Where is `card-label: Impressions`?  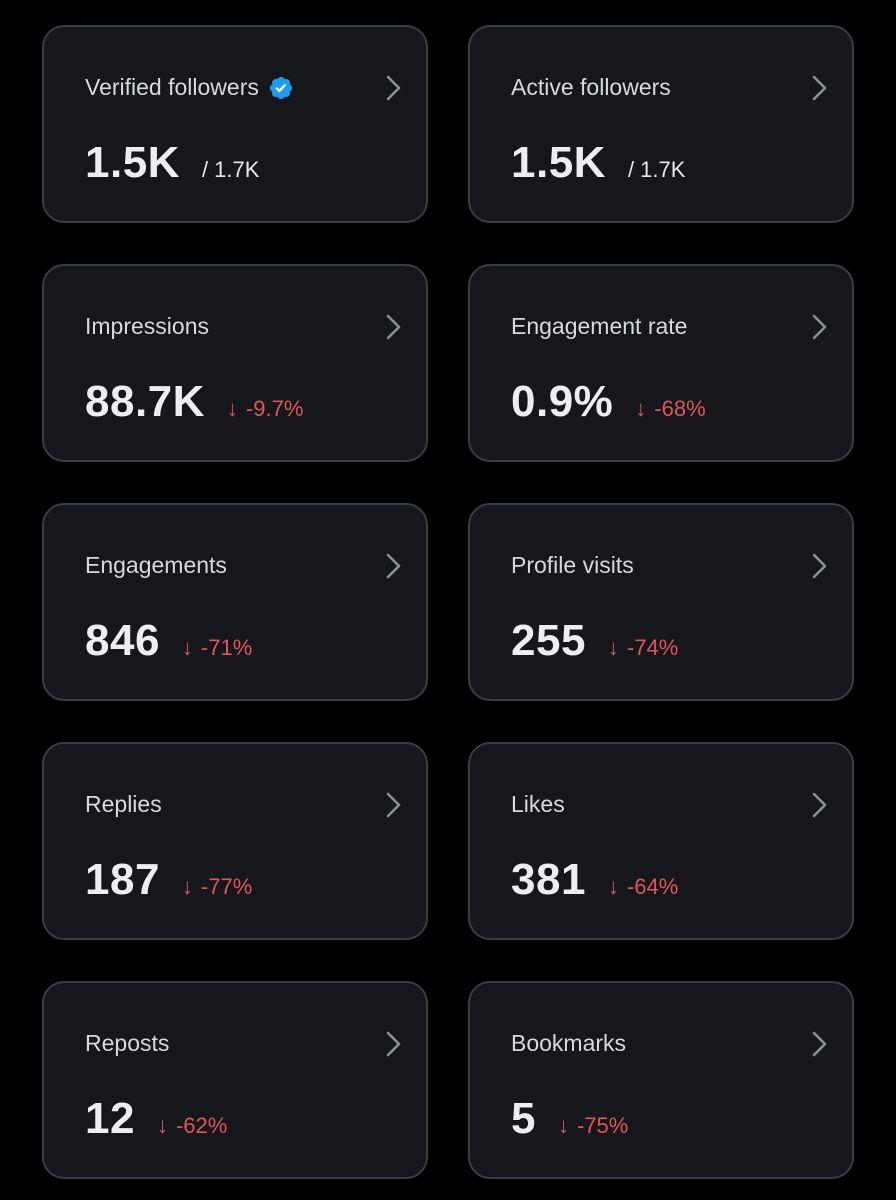
card-label: Impressions is located at coordinates (147, 326).